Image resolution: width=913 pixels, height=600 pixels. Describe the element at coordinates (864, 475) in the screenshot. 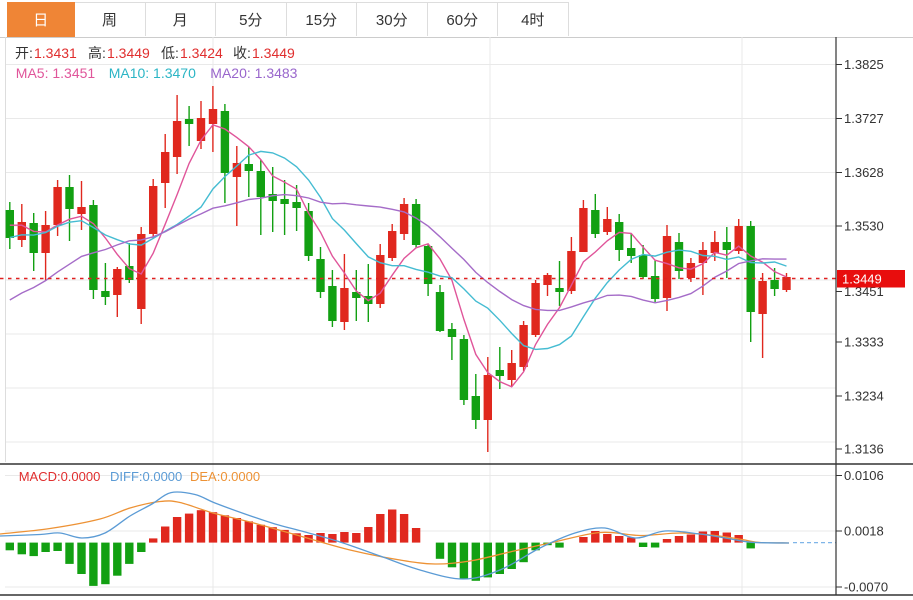

I see `svg-text: 0.0106` at that location.